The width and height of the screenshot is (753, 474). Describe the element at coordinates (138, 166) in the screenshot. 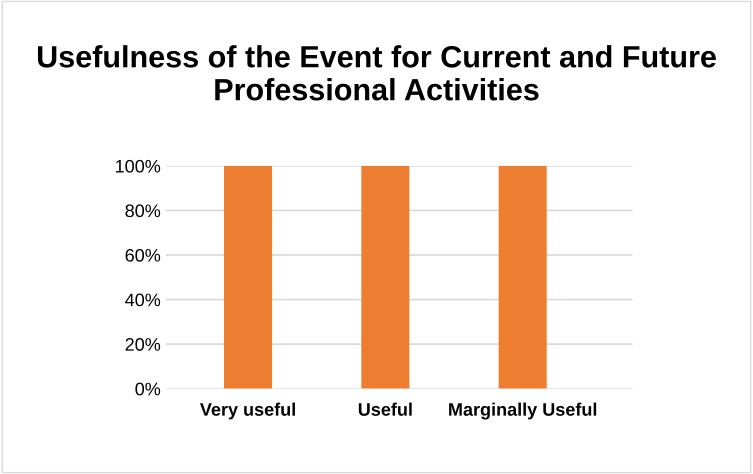

I see `y-tick-label: 100%` at that location.